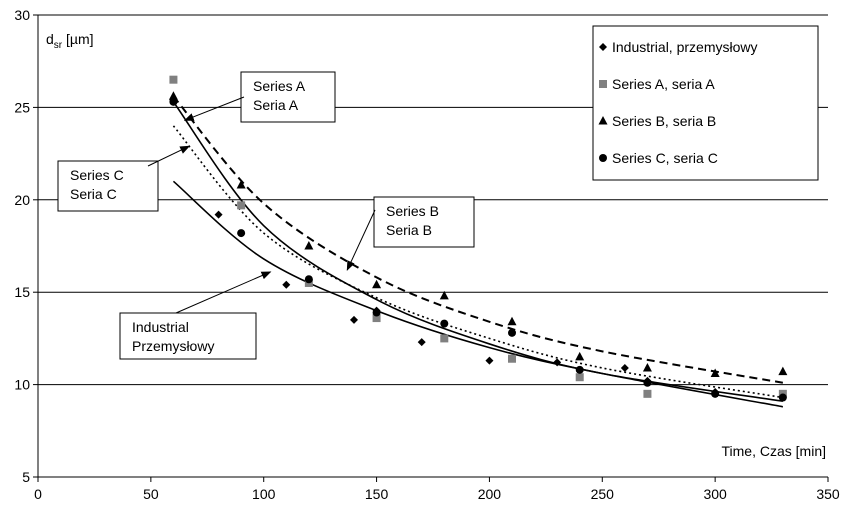  Describe the element at coordinates (264, 494) in the screenshot. I see `x-tick-label: 100` at that location.